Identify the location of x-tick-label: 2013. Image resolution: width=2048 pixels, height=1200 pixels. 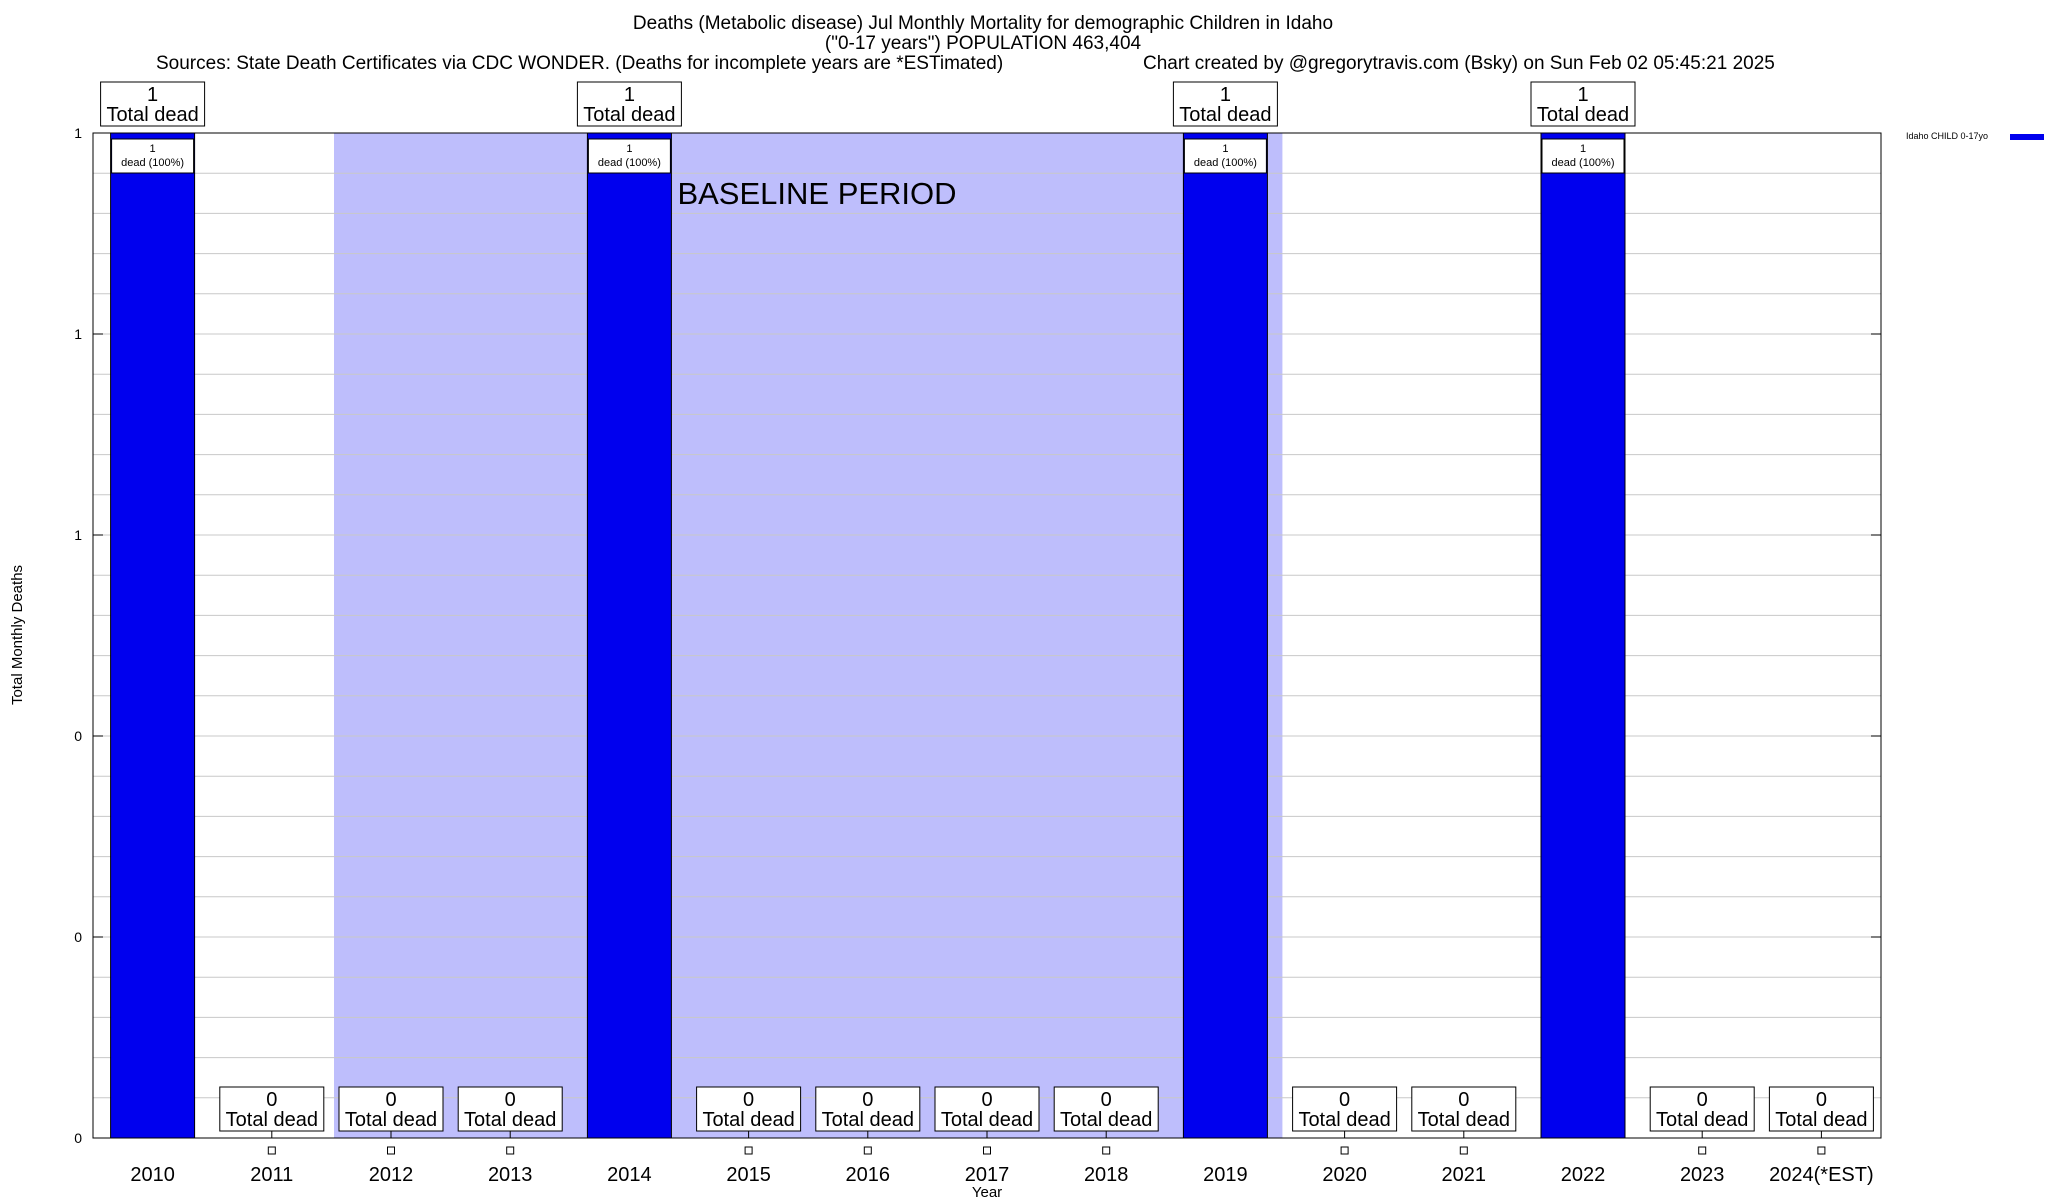
(510, 1175).